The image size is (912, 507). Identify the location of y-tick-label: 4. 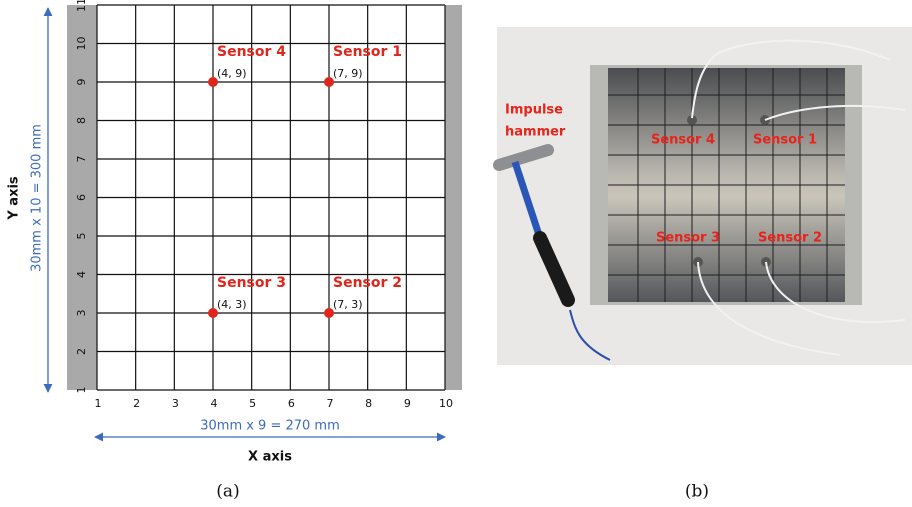
(81, 274).